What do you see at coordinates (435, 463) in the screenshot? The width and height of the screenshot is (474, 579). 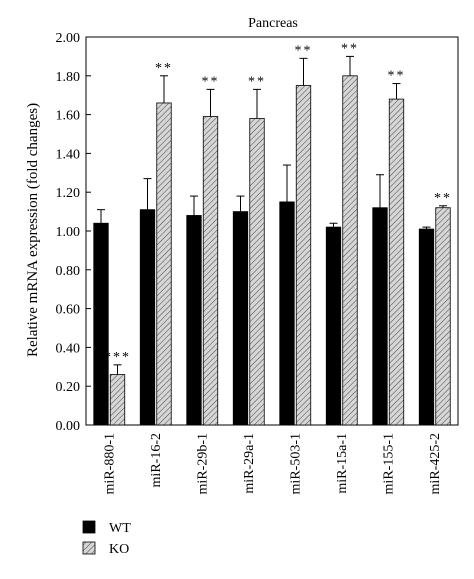 I see `x-tick-label: miR-425-2` at bounding box center [435, 463].